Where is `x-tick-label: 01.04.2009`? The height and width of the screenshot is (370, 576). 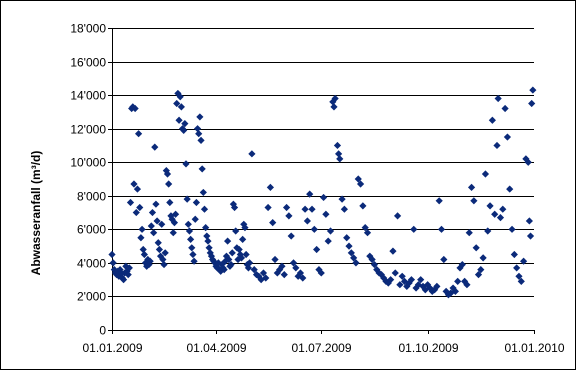
x-tick-label: 01.04.2009 is located at coordinates (216, 348).